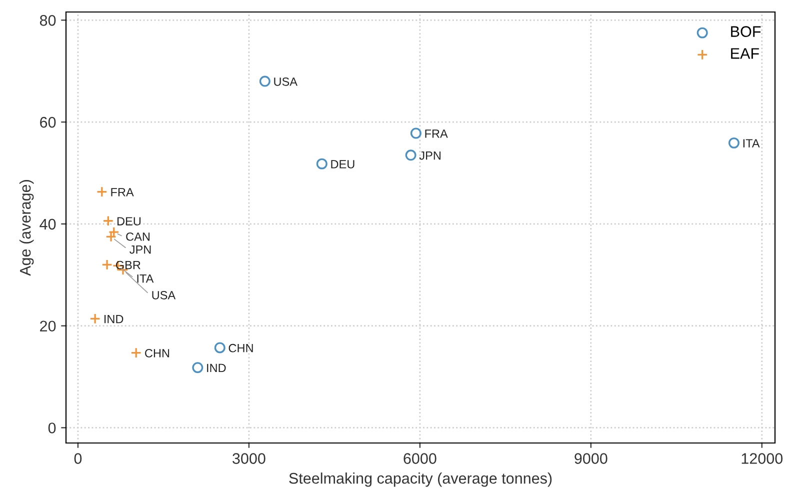 The width and height of the screenshot is (789, 494). What do you see at coordinates (48, 122) in the screenshot?
I see `y-tick-label: 60` at bounding box center [48, 122].